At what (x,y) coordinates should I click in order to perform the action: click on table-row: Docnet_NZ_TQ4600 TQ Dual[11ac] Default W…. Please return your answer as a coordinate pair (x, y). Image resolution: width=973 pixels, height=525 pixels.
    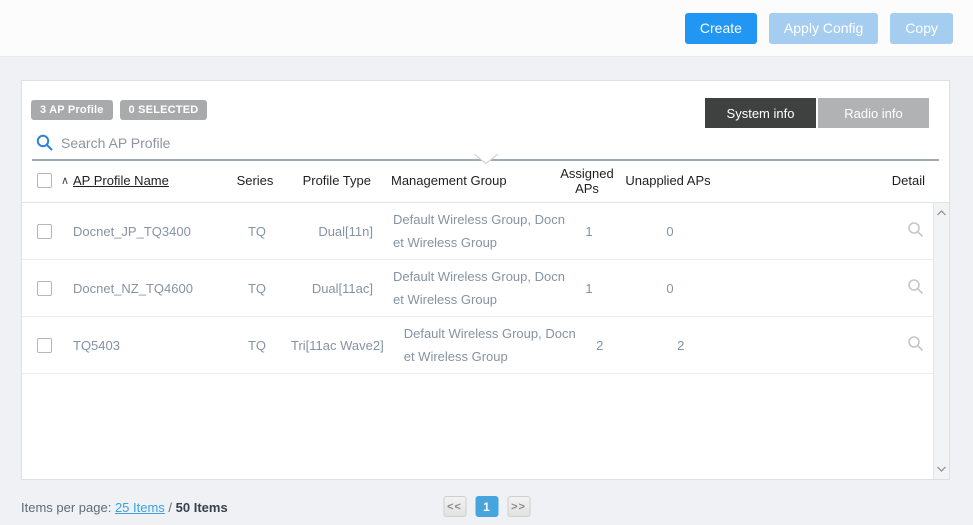
    Looking at the image, I should click on (477, 288).